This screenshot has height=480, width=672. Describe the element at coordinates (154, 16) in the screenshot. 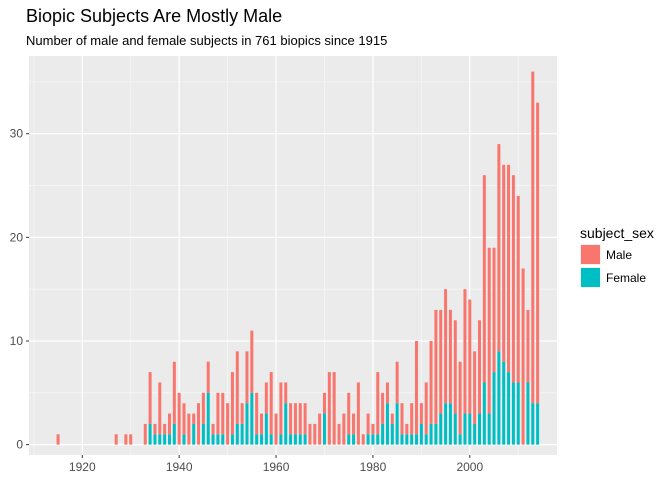

I see `chart-title: Biopic Subjects Are Mostly Male` at that location.